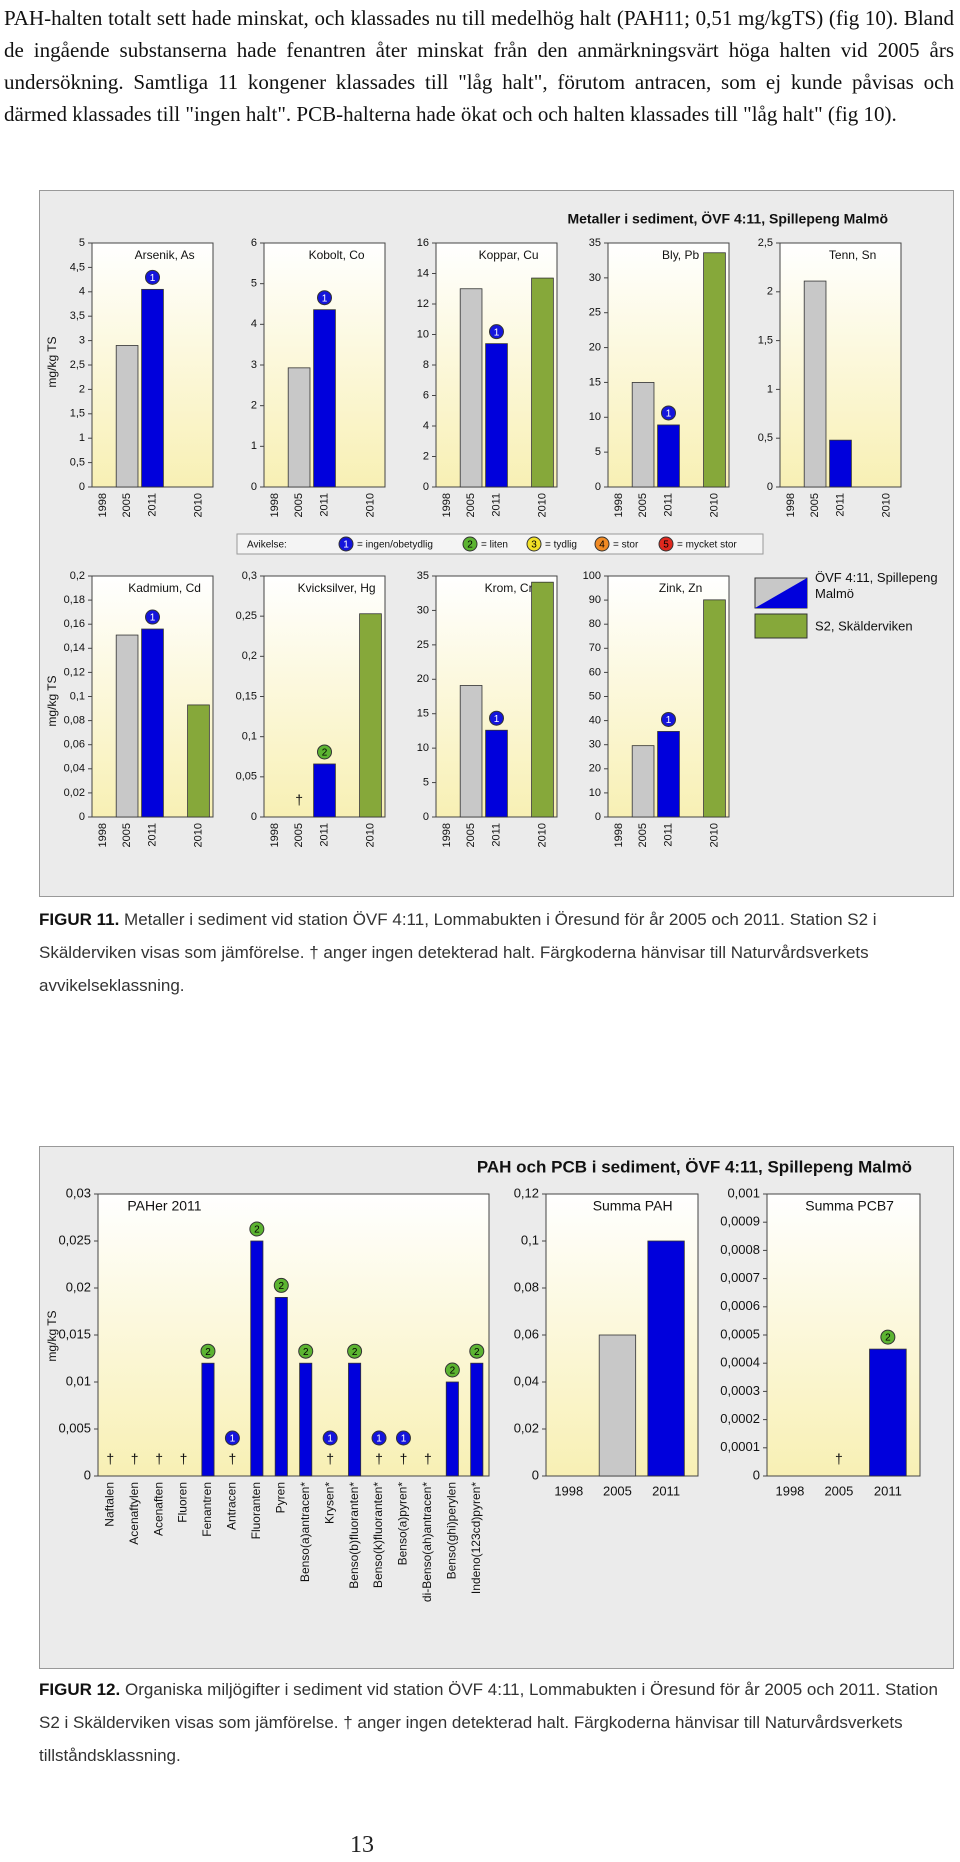 This screenshot has height=1862, width=960. Describe the element at coordinates (246, 696) in the screenshot. I see `y-tick-label: 0,15` at that location.